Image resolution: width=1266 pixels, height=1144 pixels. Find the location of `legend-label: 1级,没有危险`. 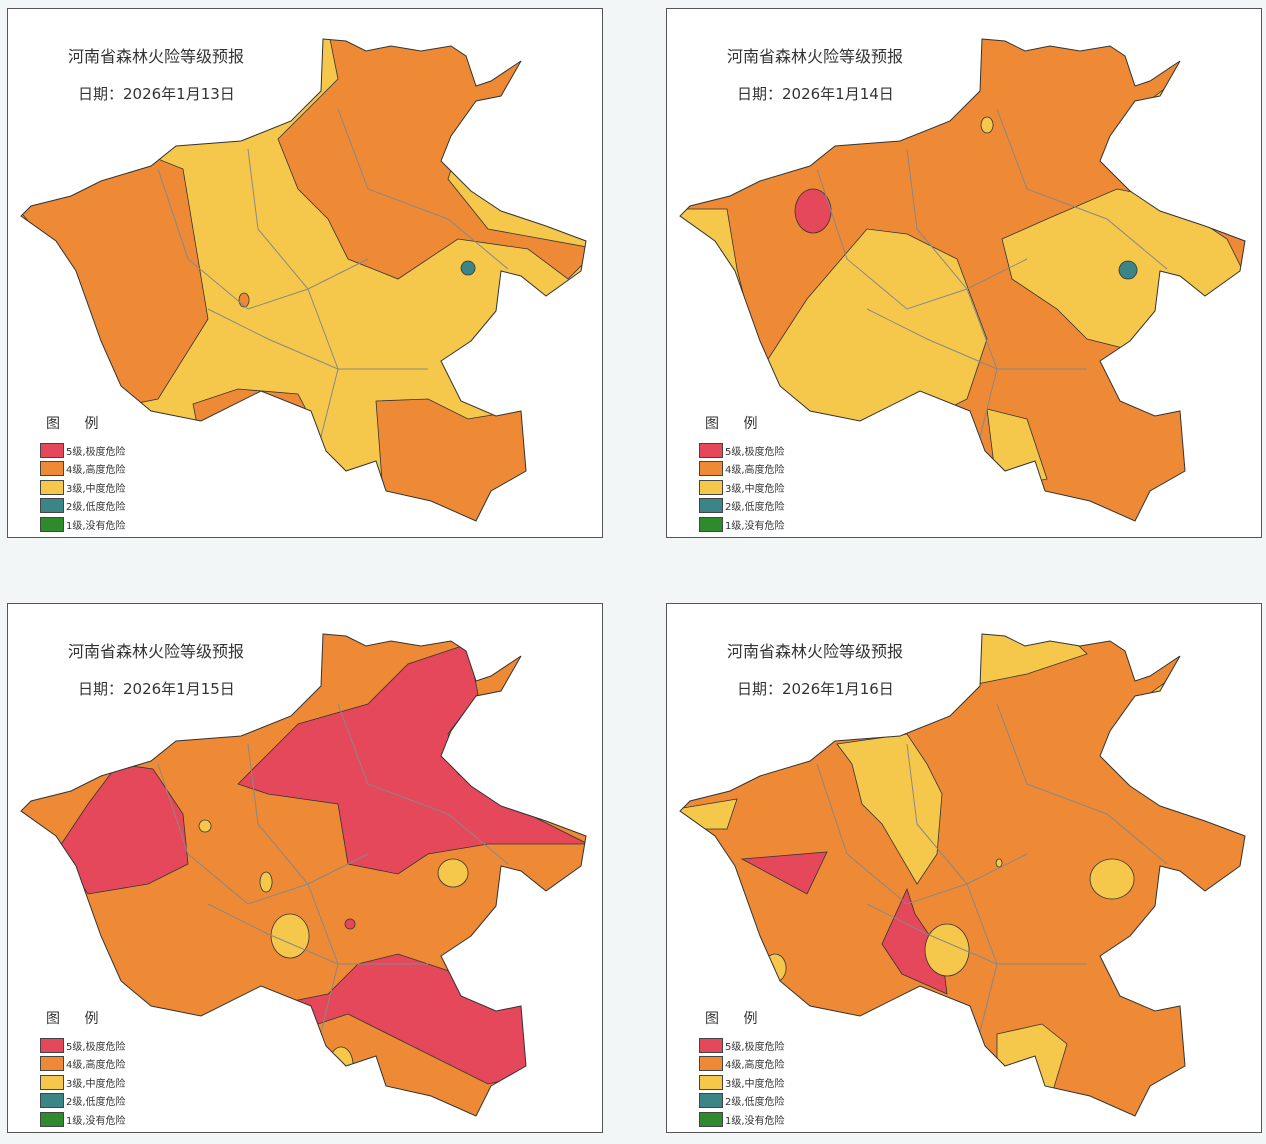

legend-label: 1级,没有危险 is located at coordinates (96, 526).